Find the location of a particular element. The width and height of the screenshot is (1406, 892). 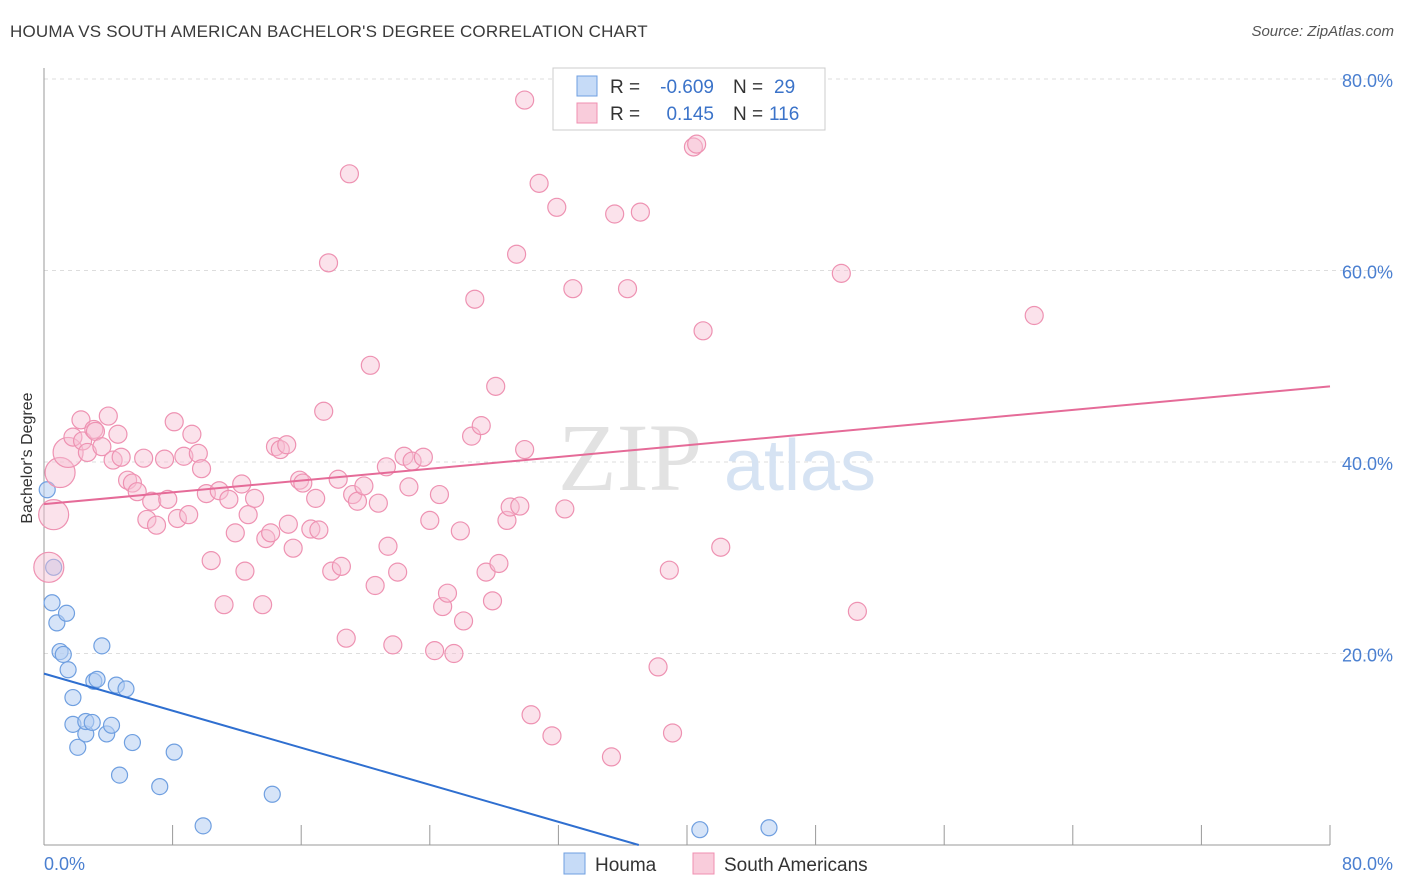

houma-n-value: 29 is located at coordinates (784, 87).